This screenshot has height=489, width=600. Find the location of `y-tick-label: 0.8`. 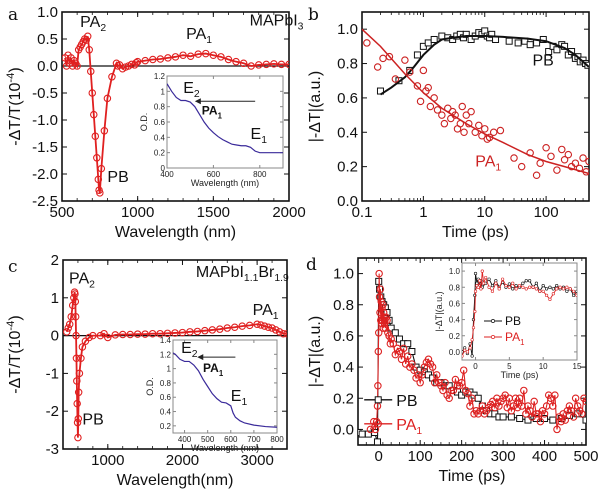

y-tick-label: 0.8 is located at coordinates (160, 107).